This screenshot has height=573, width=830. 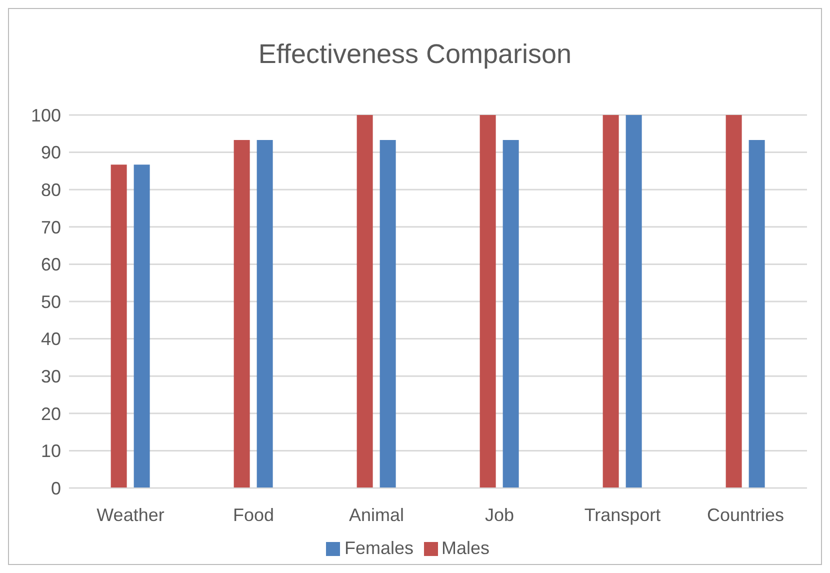 I want to click on x-tick-label: Food, so click(x=253, y=514).